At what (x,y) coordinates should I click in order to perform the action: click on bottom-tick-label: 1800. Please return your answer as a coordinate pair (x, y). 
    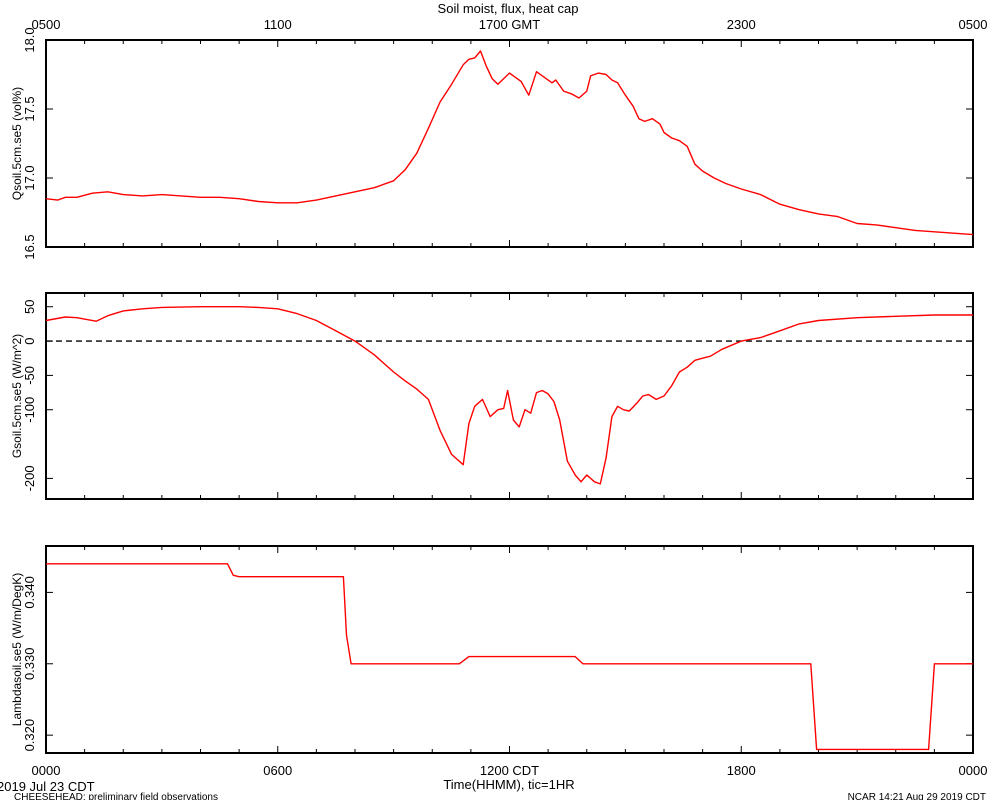
    Looking at the image, I should click on (741, 770).